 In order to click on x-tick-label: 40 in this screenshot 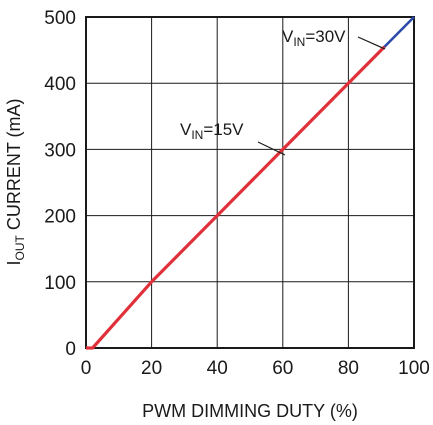, I will do `click(217, 368)`.